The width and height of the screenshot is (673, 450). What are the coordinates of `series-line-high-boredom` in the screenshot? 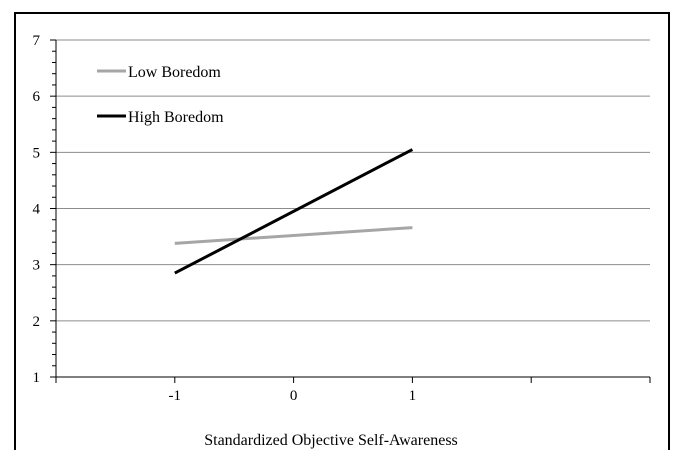 It's located at (294, 211).